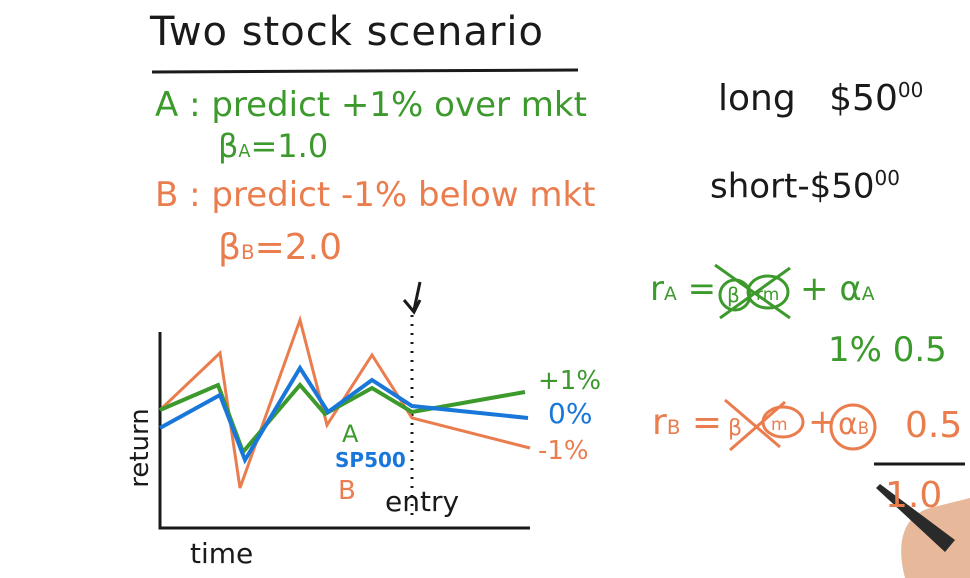 The image size is (970, 578). I want to click on rb-value: 0.5, so click(934, 425).